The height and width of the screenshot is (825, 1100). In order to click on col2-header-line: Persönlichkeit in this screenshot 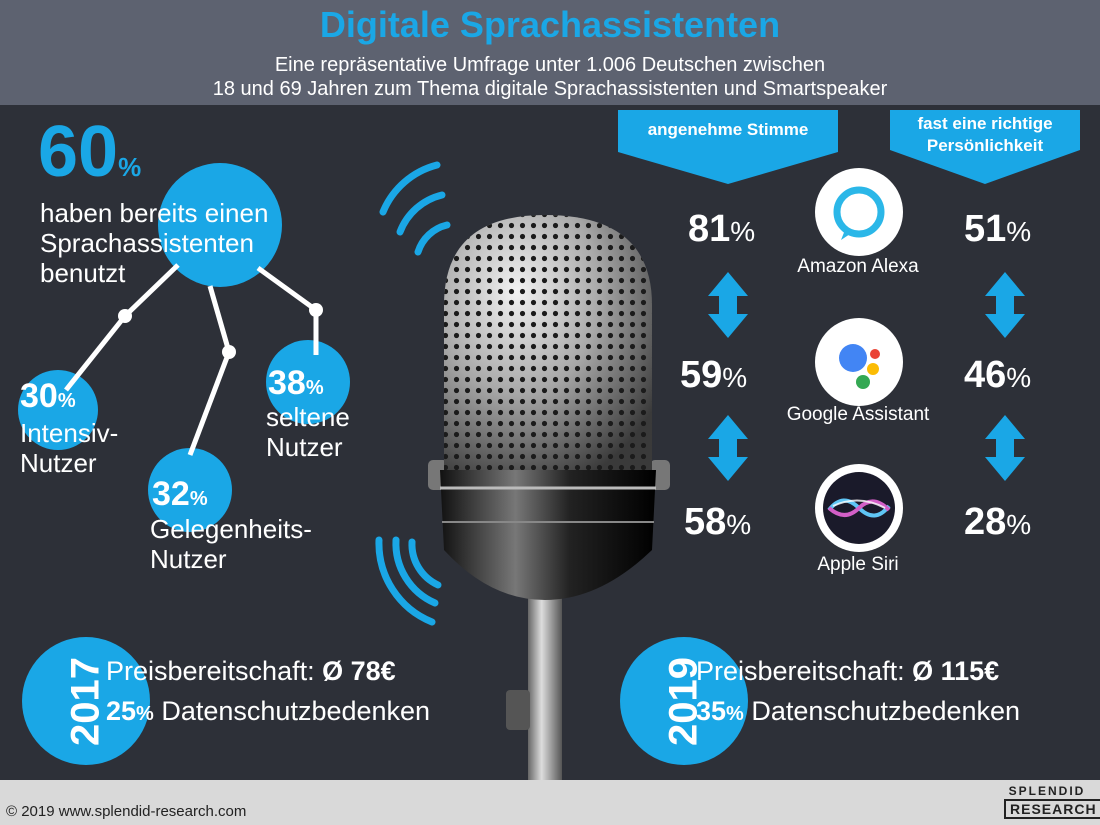, I will do `click(985, 145)`.